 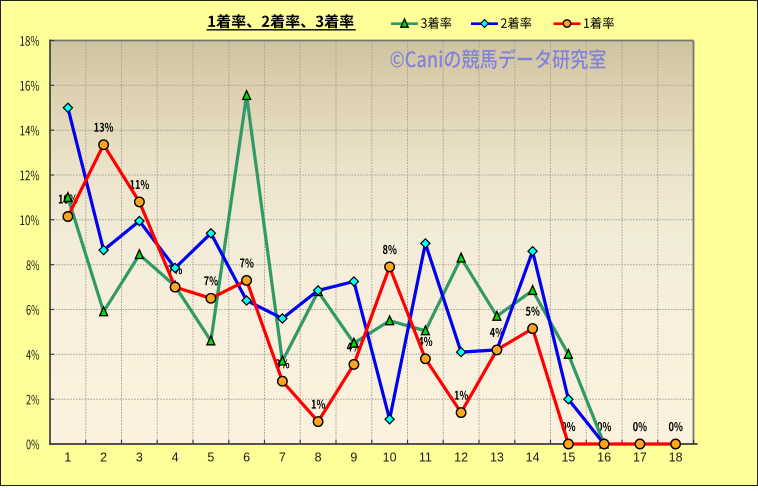 I want to click on svg-text: 14, so click(x=533, y=457).